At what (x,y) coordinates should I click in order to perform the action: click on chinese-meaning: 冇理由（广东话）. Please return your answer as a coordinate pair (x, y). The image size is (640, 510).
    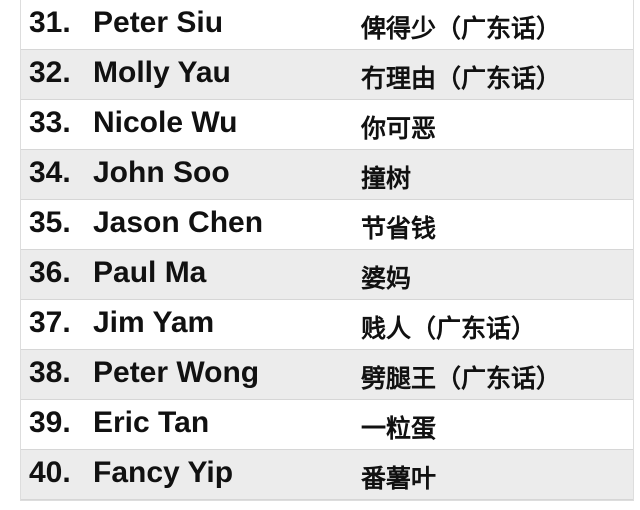
    Looking at the image, I should click on (461, 78).